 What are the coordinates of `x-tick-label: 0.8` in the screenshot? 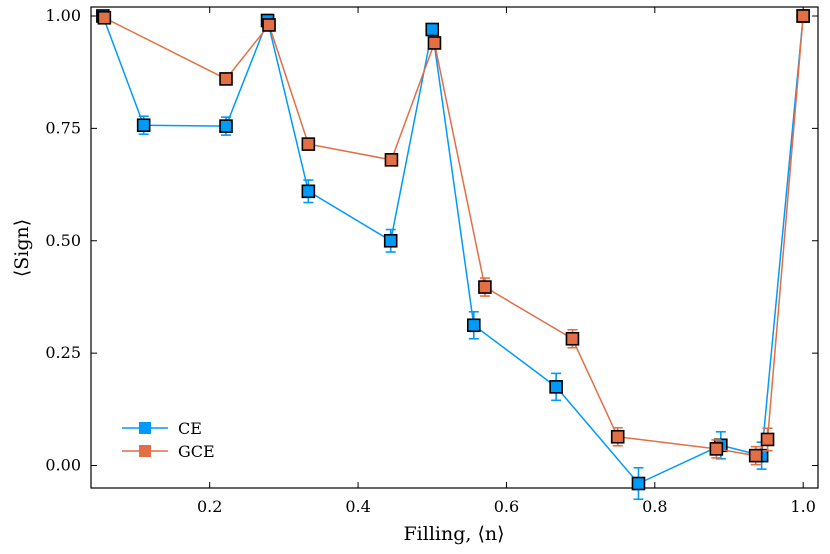 It's located at (654, 506).